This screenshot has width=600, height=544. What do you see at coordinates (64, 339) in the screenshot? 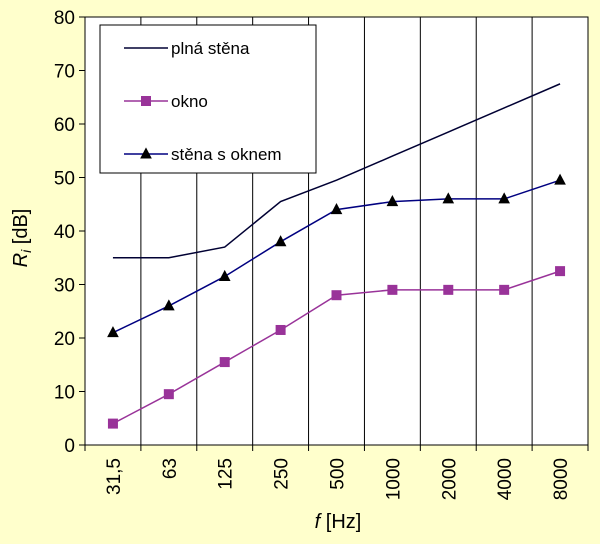
I see `y-tick-label: 20` at bounding box center [64, 339].